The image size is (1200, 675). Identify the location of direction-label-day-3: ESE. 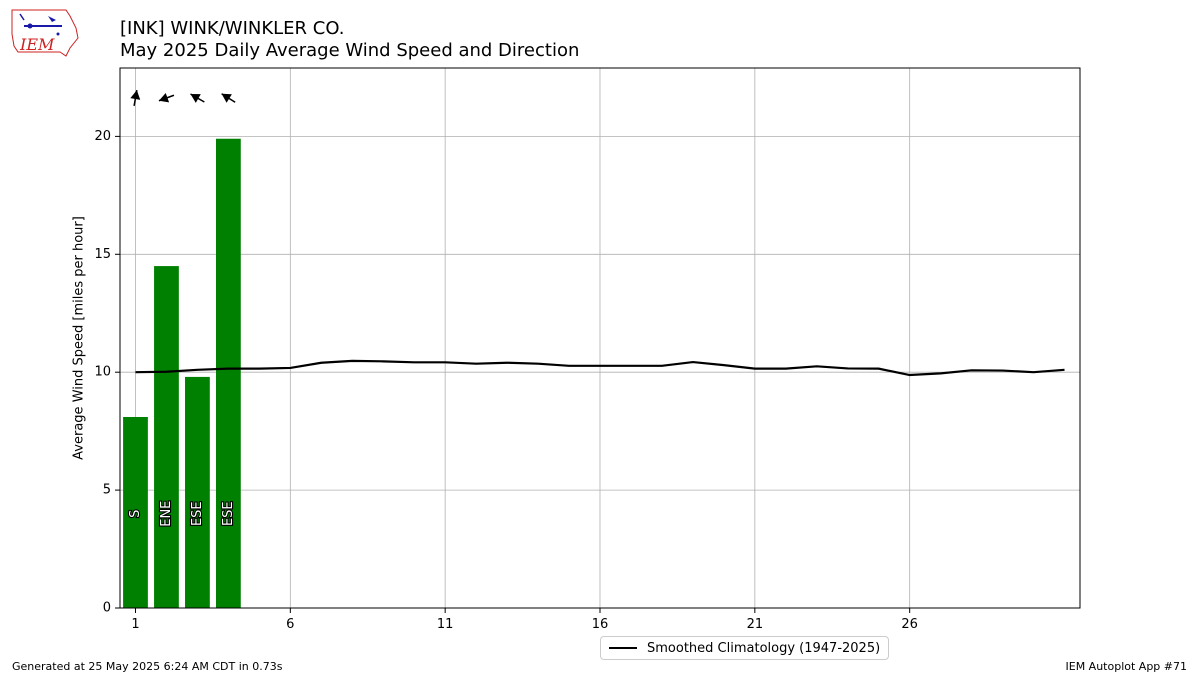
(197, 513).